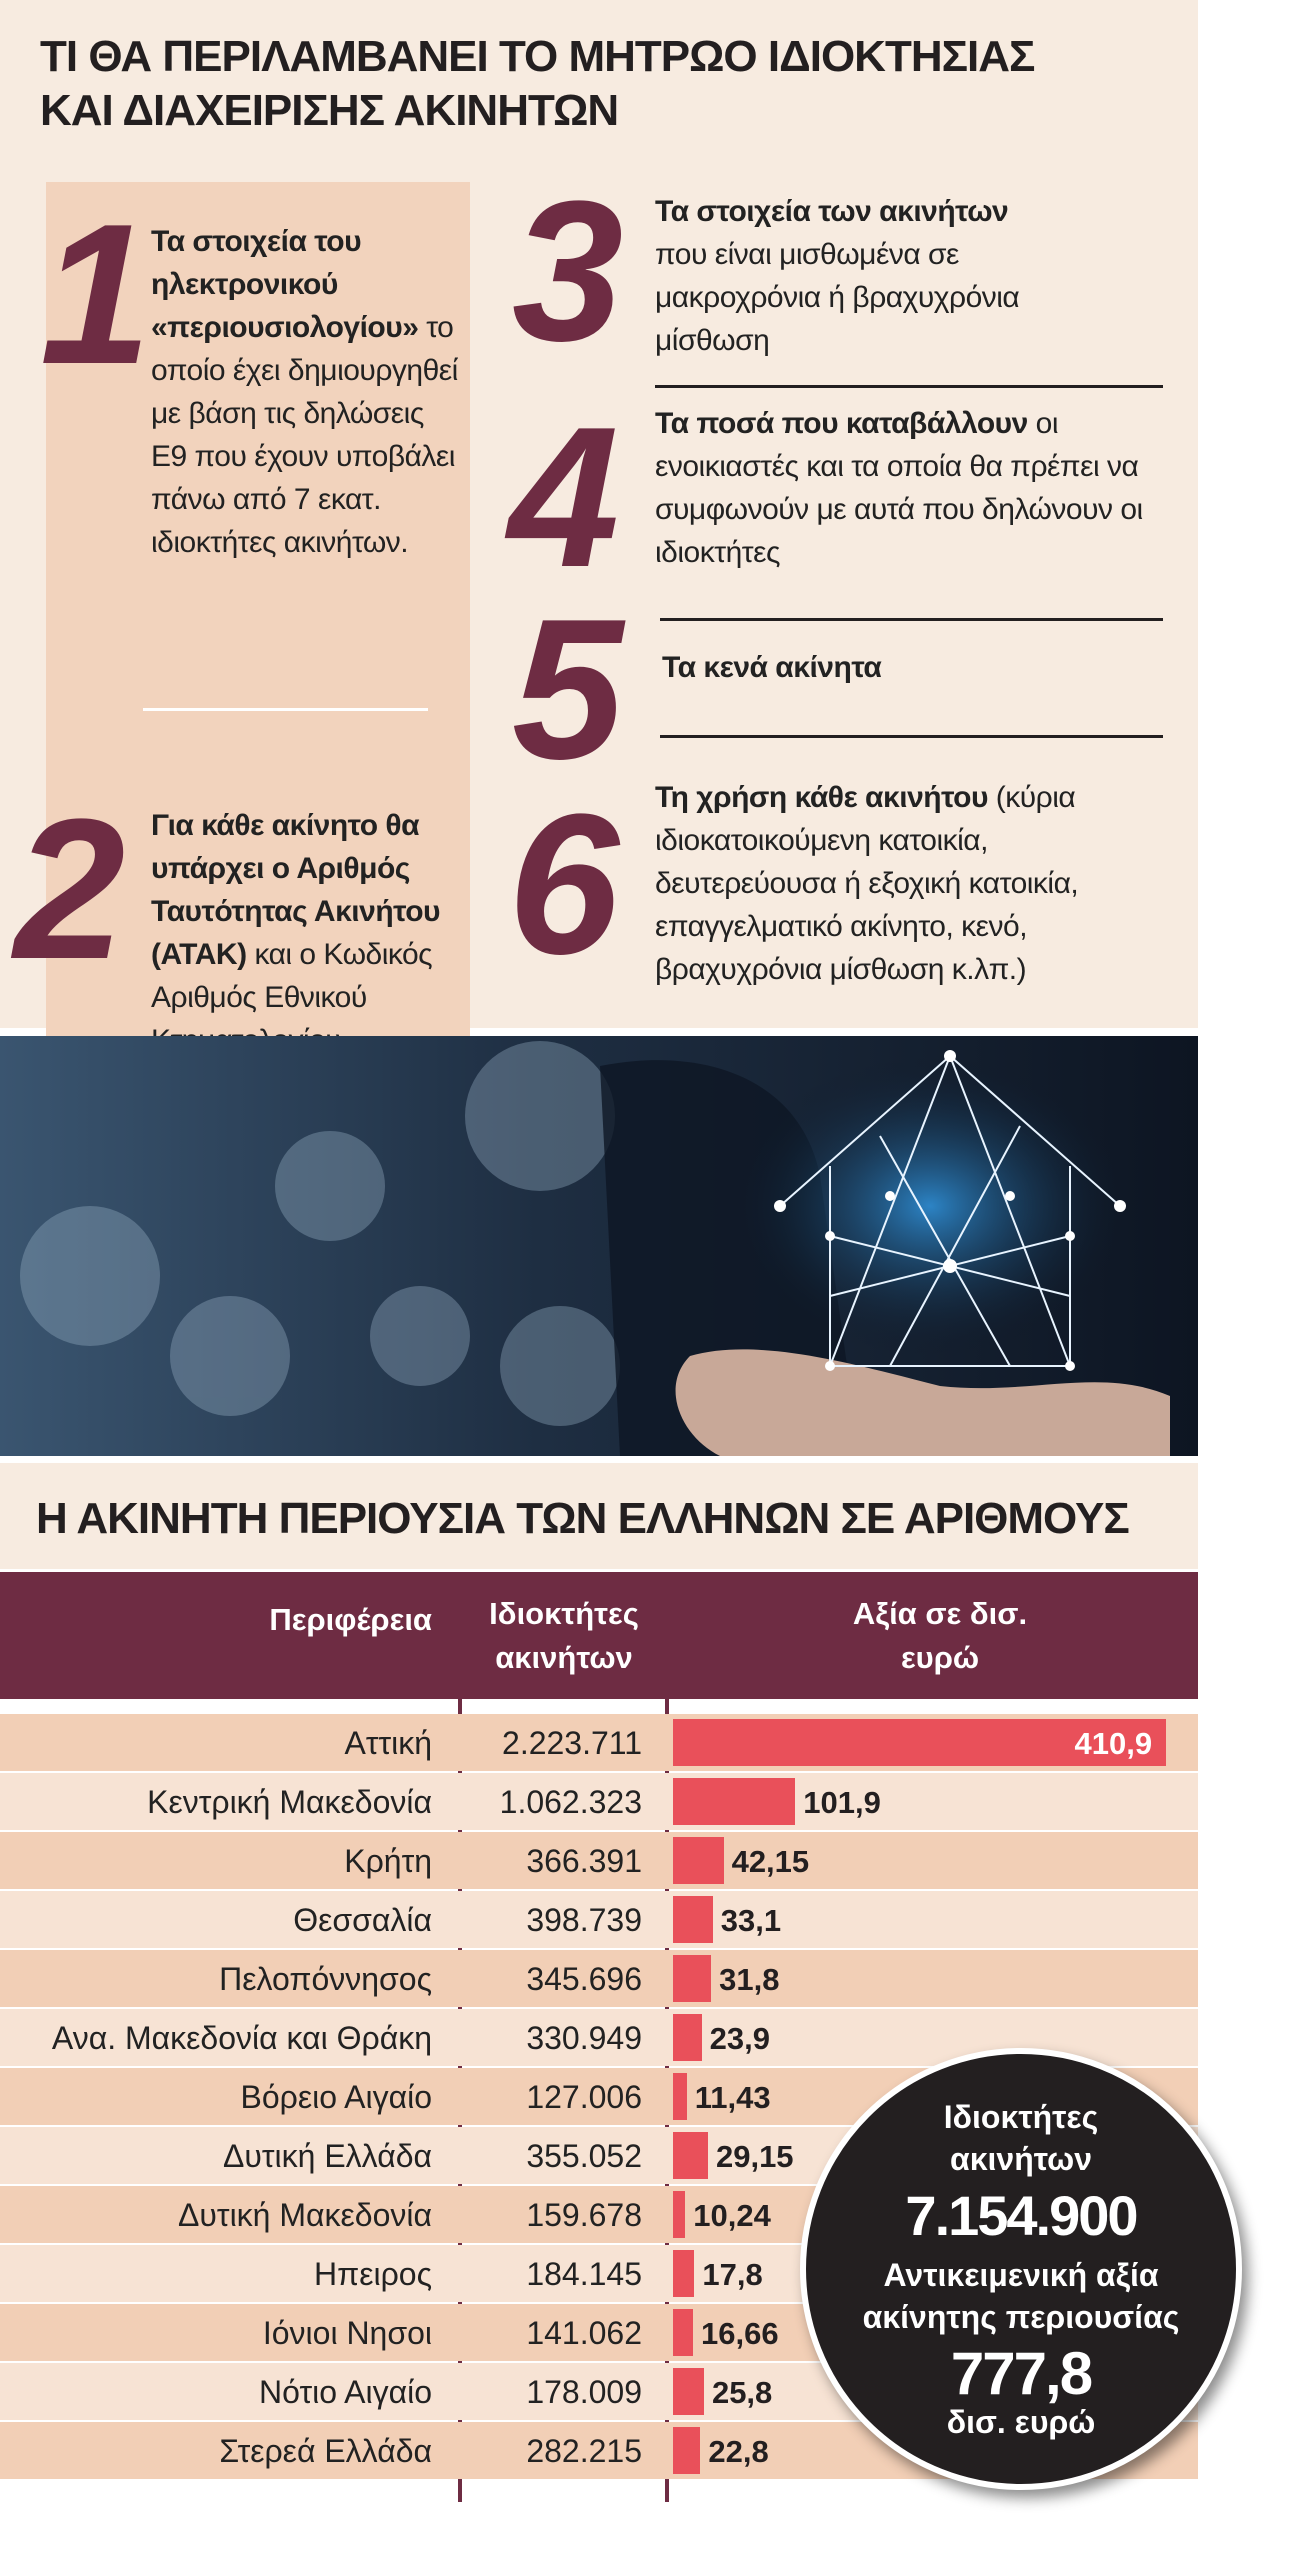 The image size is (1303, 2560). What do you see at coordinates (584, 2274) in the screenshot?
I see `owners: 184.145` at bounding box center [584, 2274].